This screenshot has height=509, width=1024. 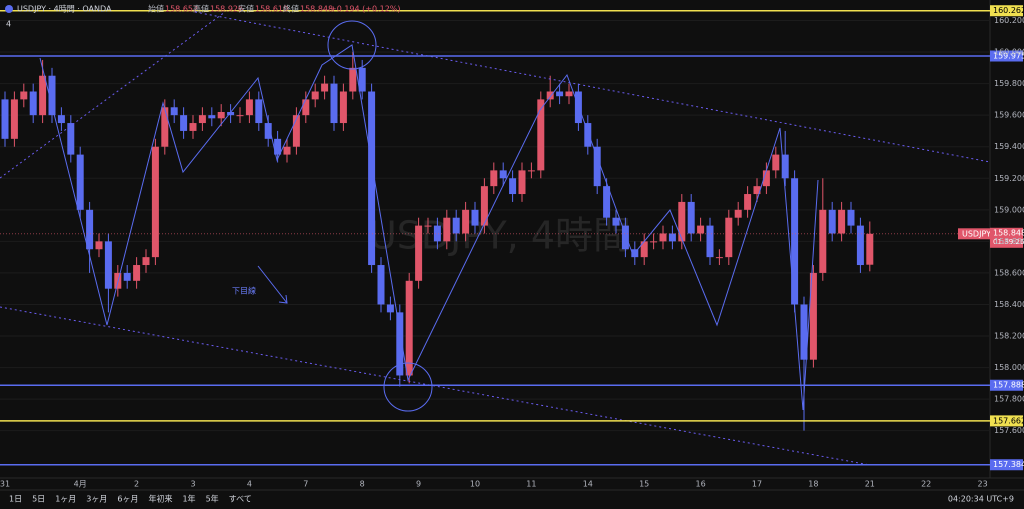 What do you see at coordinates (1008, 385) in the screenshot?
I see `price-label: 157.888` at bounding box center [1008, 385].